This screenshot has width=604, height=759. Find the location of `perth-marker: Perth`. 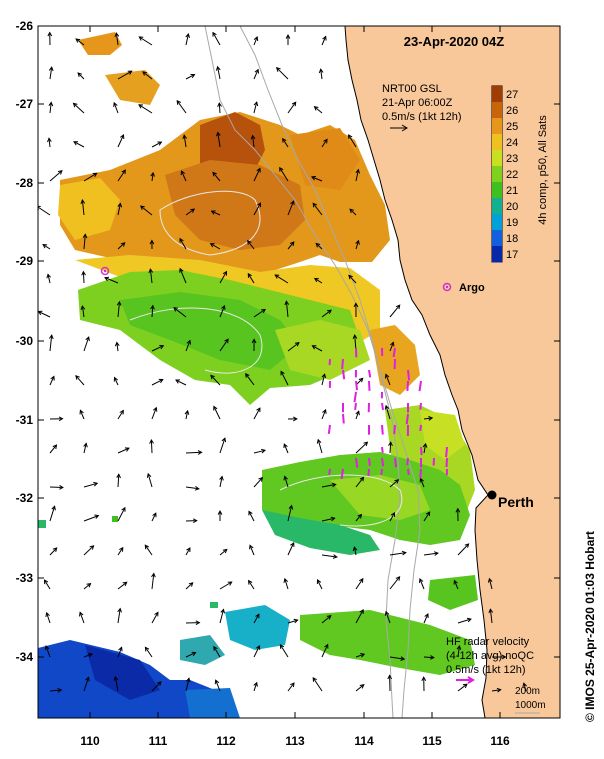

perth-marker: Perth is located at coordinates (510, 500).